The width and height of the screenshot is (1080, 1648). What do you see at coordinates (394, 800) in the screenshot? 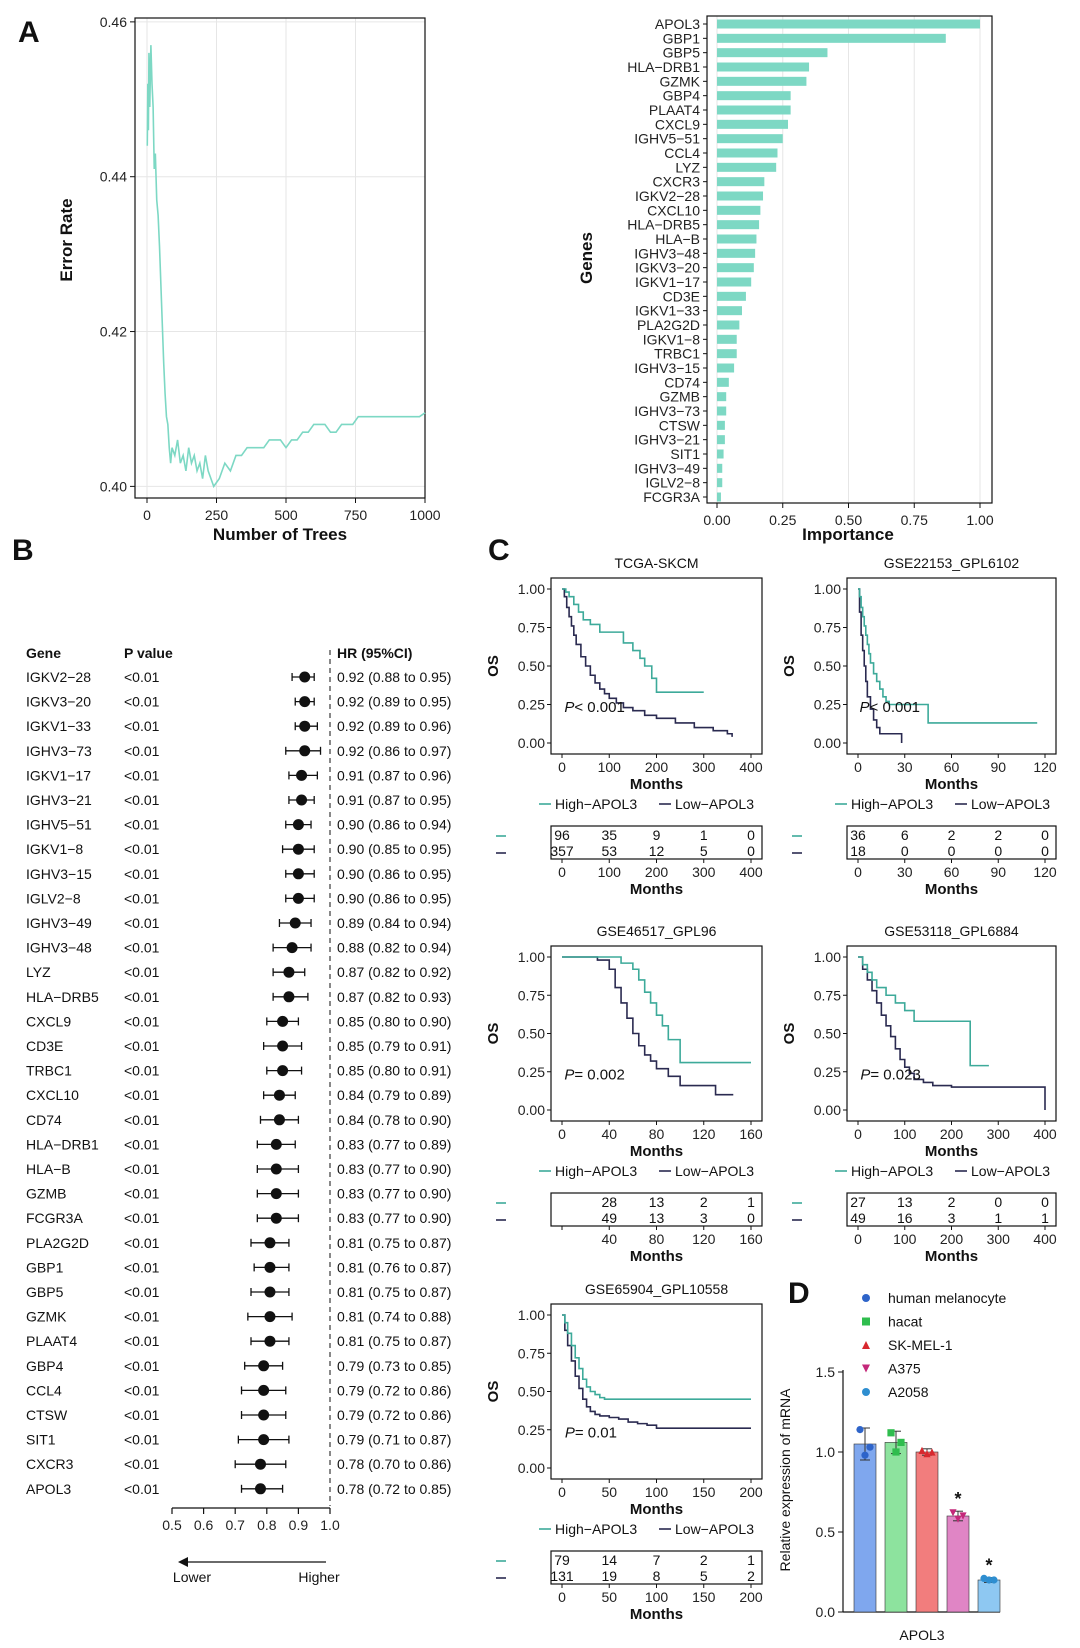
I see `hr-text: 0.91 (0.87 to 0.95)` at bounding box center [394, 800].